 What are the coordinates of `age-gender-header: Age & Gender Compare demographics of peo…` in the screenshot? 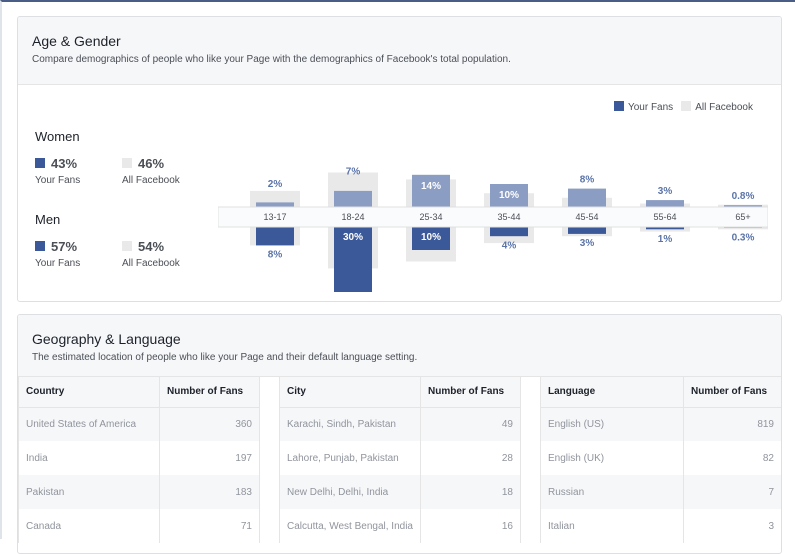 It's located at (399, 51).